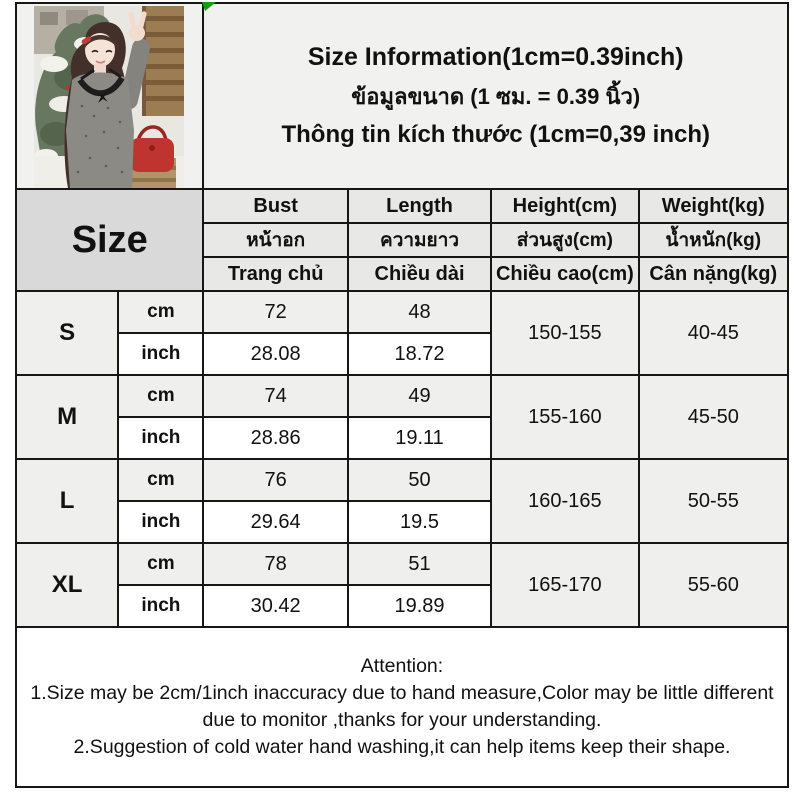 The width and height of the screenshot is (800, 800). What do you see at coordinates (419, 274) in the screenshot?
I see `col-length-vi: Chiều dài` at bounding box center [419, 274].